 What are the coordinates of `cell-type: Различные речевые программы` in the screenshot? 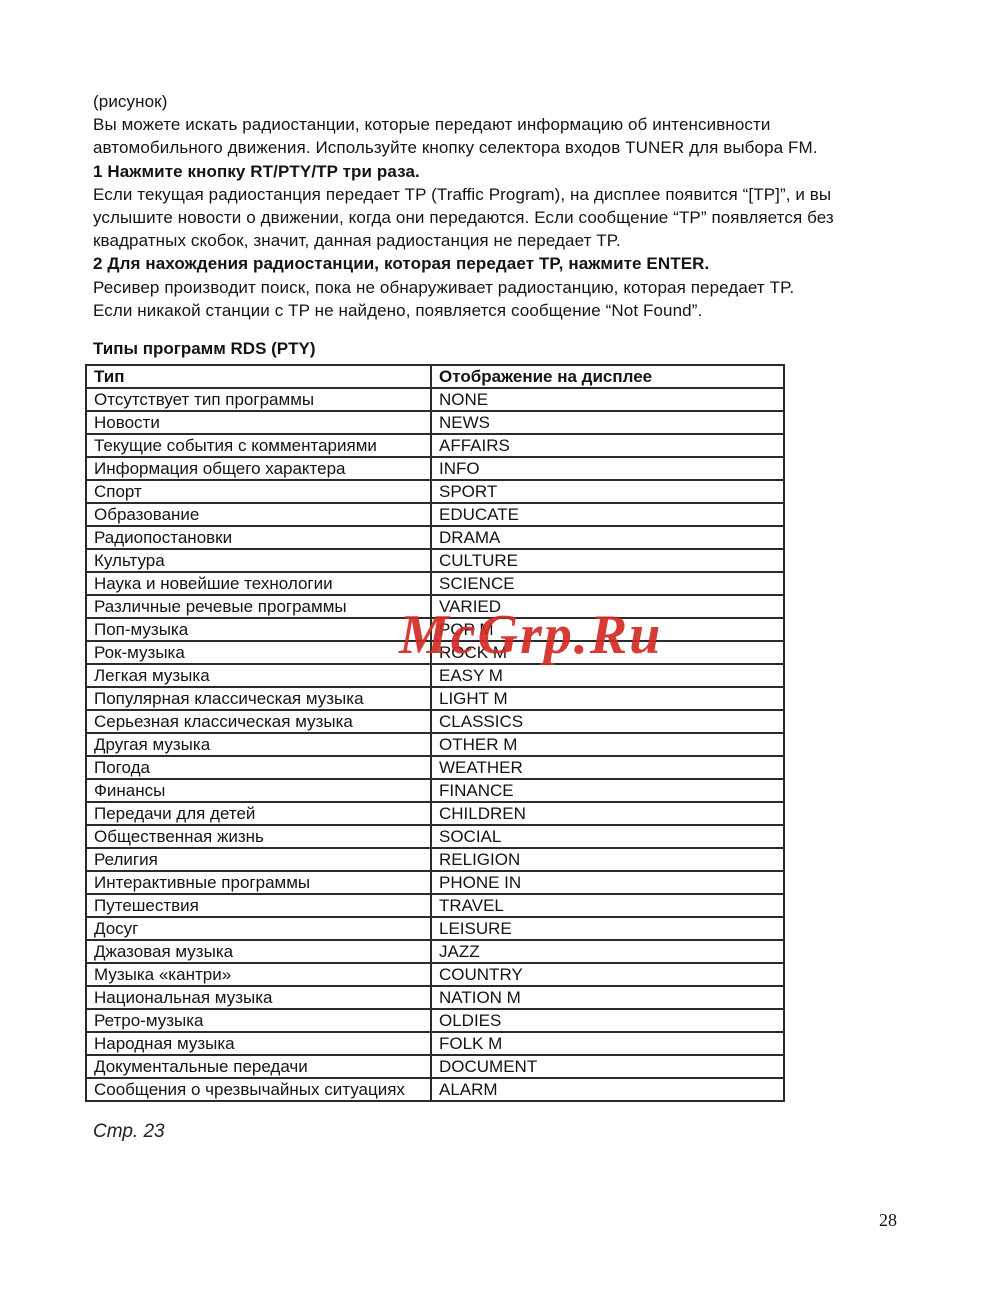 It's located at (258, 606).